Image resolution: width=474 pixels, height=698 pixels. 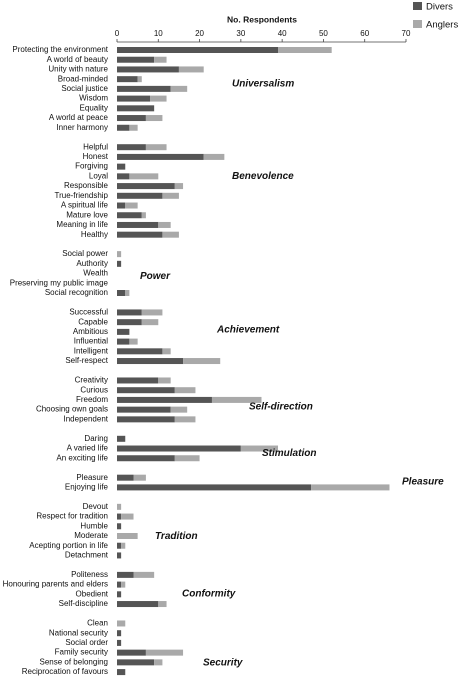 I want to click on category-label: Unity with nature, so click(x=78, y=69).